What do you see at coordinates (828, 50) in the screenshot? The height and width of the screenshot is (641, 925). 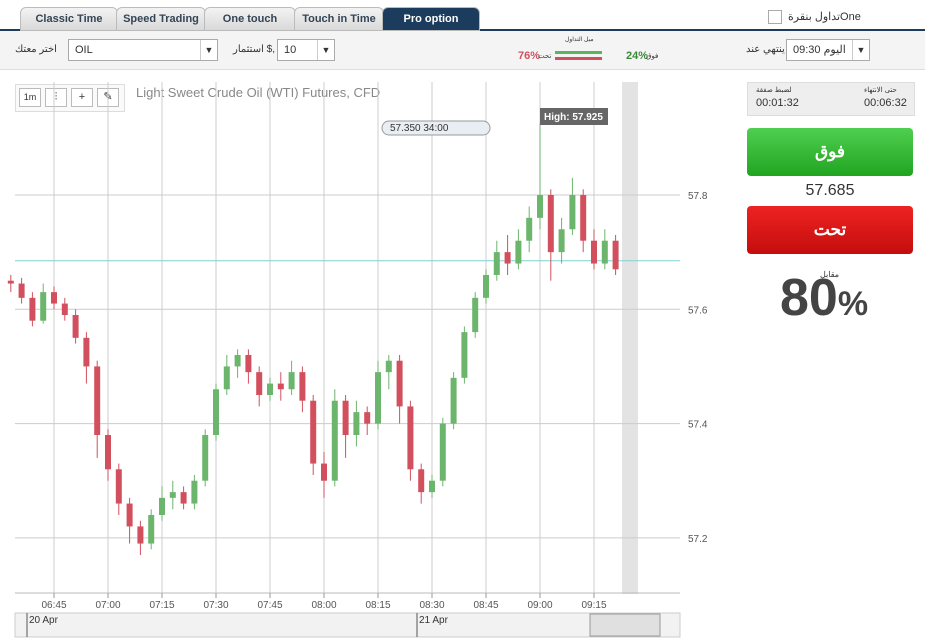 I see `expiry-select: اليوم 09:30 ▼` at bounding box center [828, 50].